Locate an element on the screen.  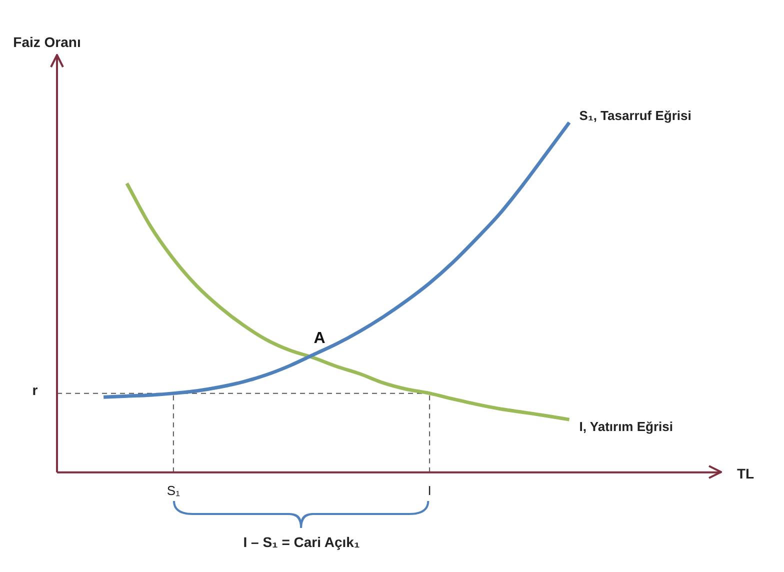
text: I – S₁ = Cari Açık₁ is located at coordinates (301, 542).